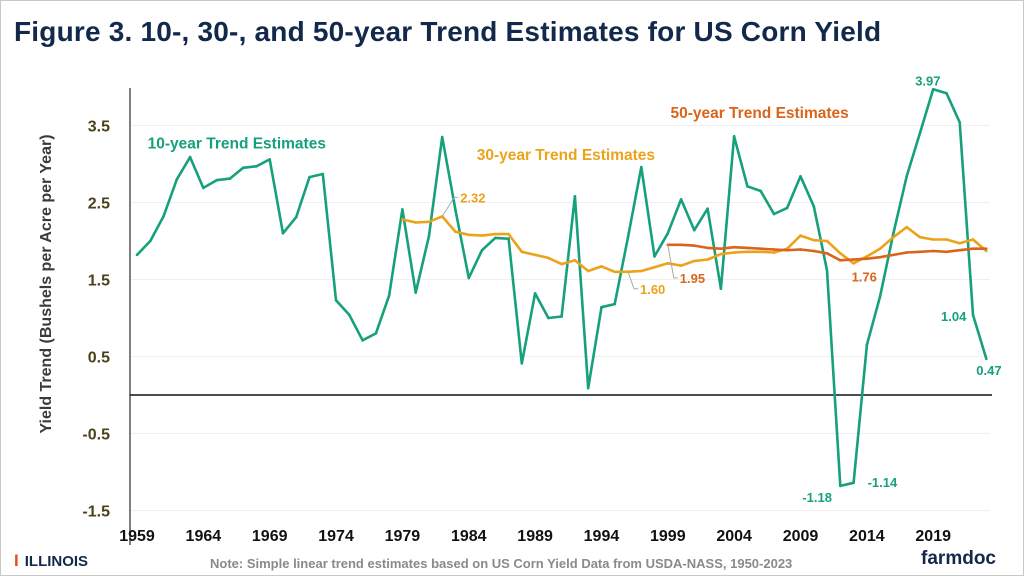 This screenshot has height=576, width=1024. What do you see at coordinates (927, 80) in the screenshot?
I see `data-label: 3.97` at bounding box center [927, 80].